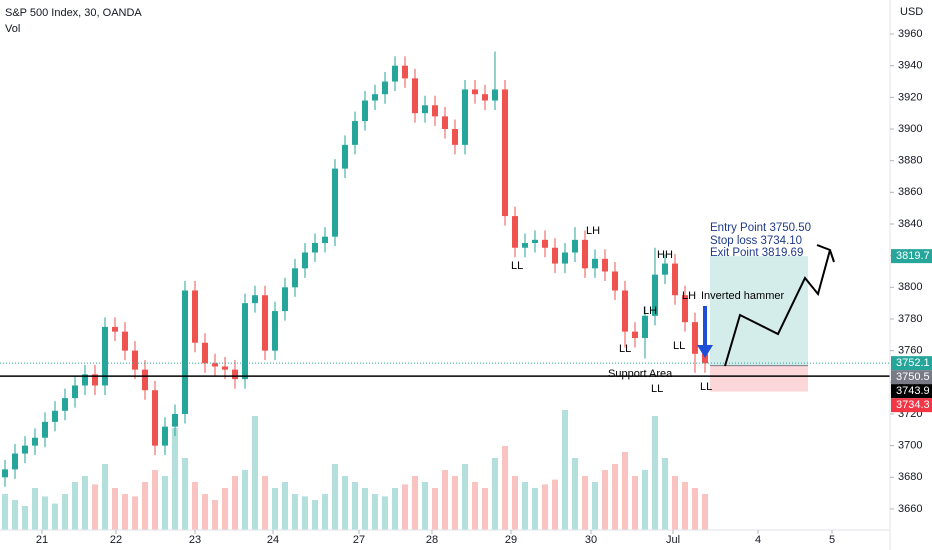 Image resolution: width=932 pixels, height=550 pixels. Describe the element at coordinates (758, 540) in the screenshot. I see `x-tick-label: 4` at that location.